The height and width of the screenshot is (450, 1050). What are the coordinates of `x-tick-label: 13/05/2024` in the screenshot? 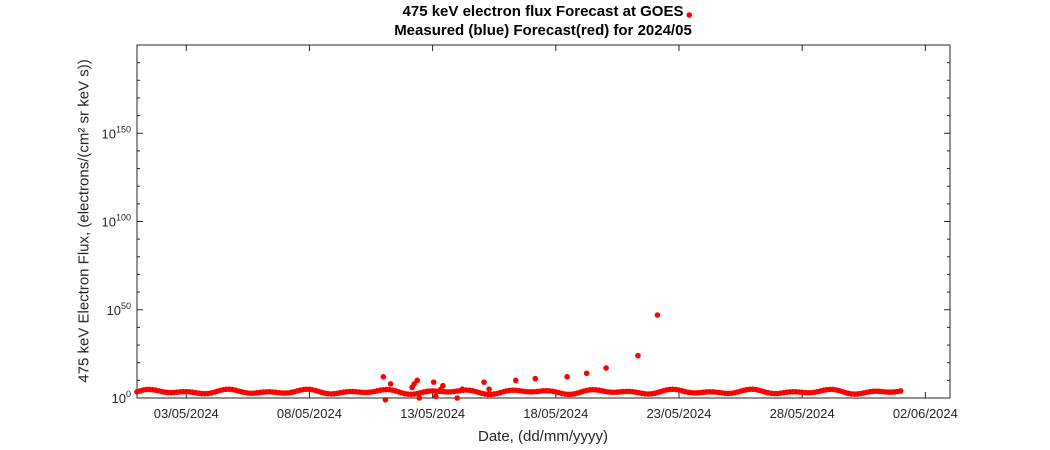 It's located at (432, 413).